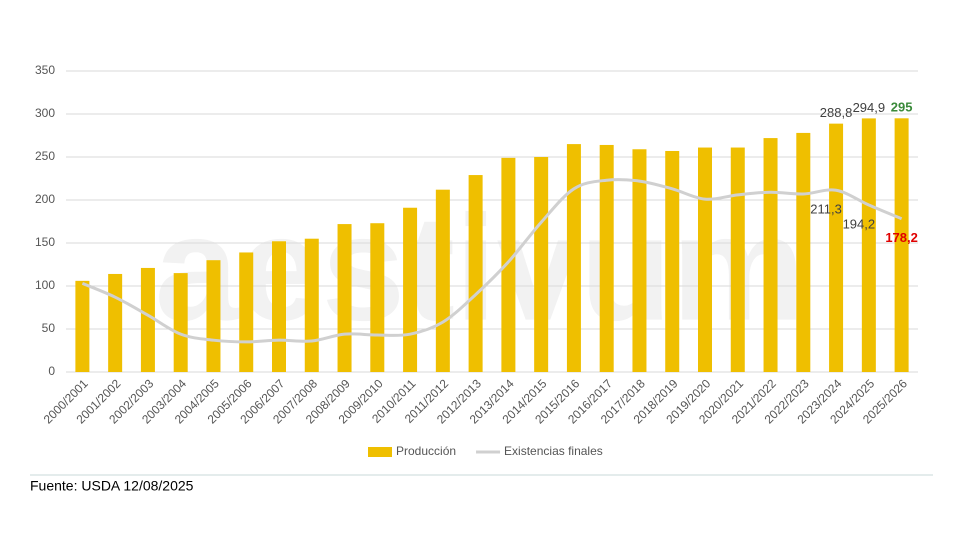 The image size is (980, 560). Describe the element at coordinates (836, 112) in the screenshot. I see `value-label: 288,8` at that location.